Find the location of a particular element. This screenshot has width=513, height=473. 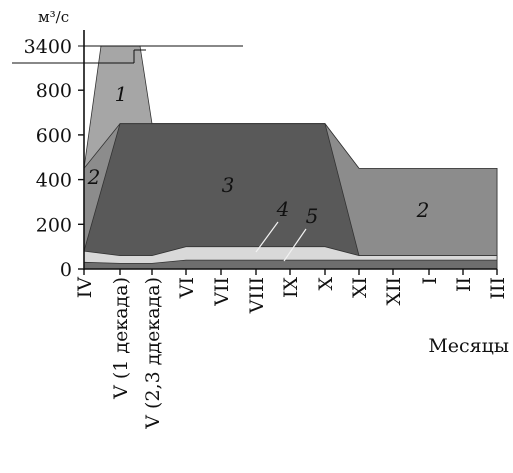

y-tick-label-3400: 3400 is located at coordinates (48, 47).